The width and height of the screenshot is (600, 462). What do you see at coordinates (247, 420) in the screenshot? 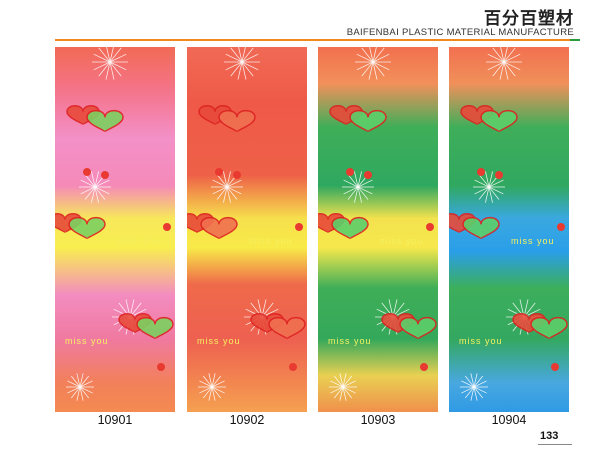
I see `product-code: 10902` at bounding box center [247, 420].